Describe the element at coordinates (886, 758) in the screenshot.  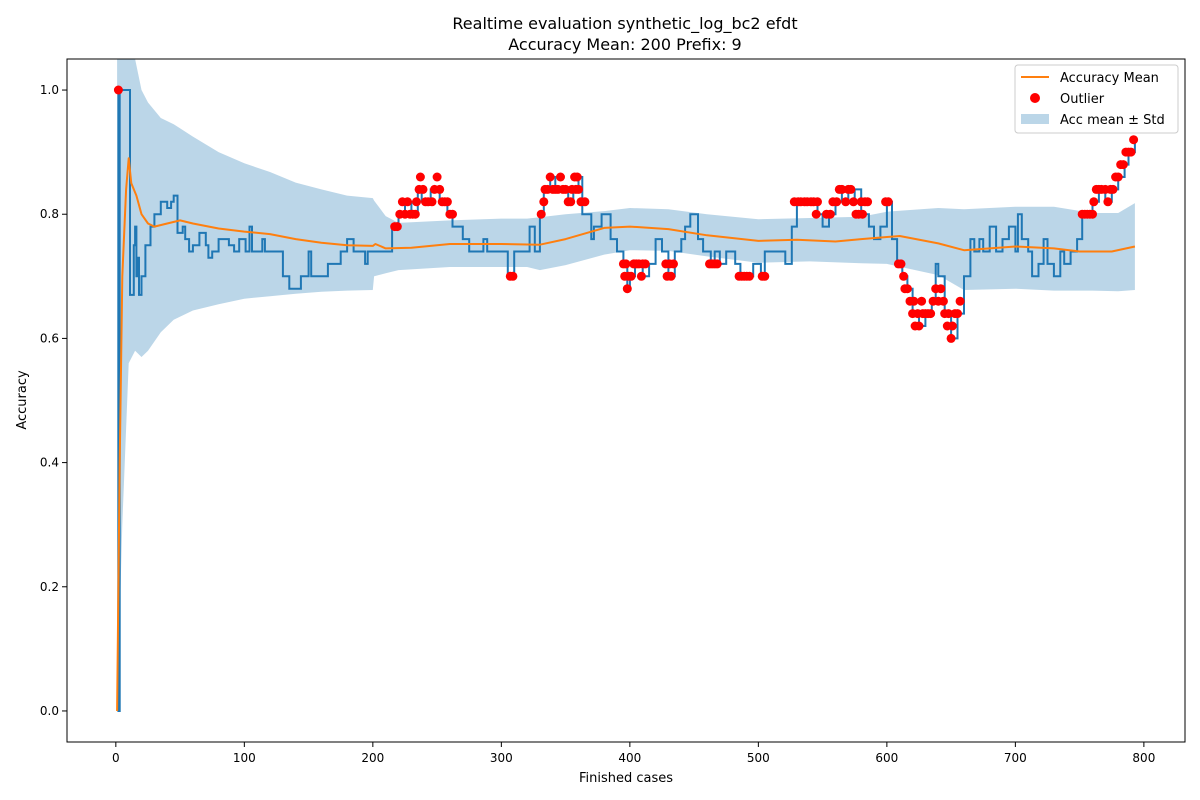
I see `x-tick-label: 600` at that location.